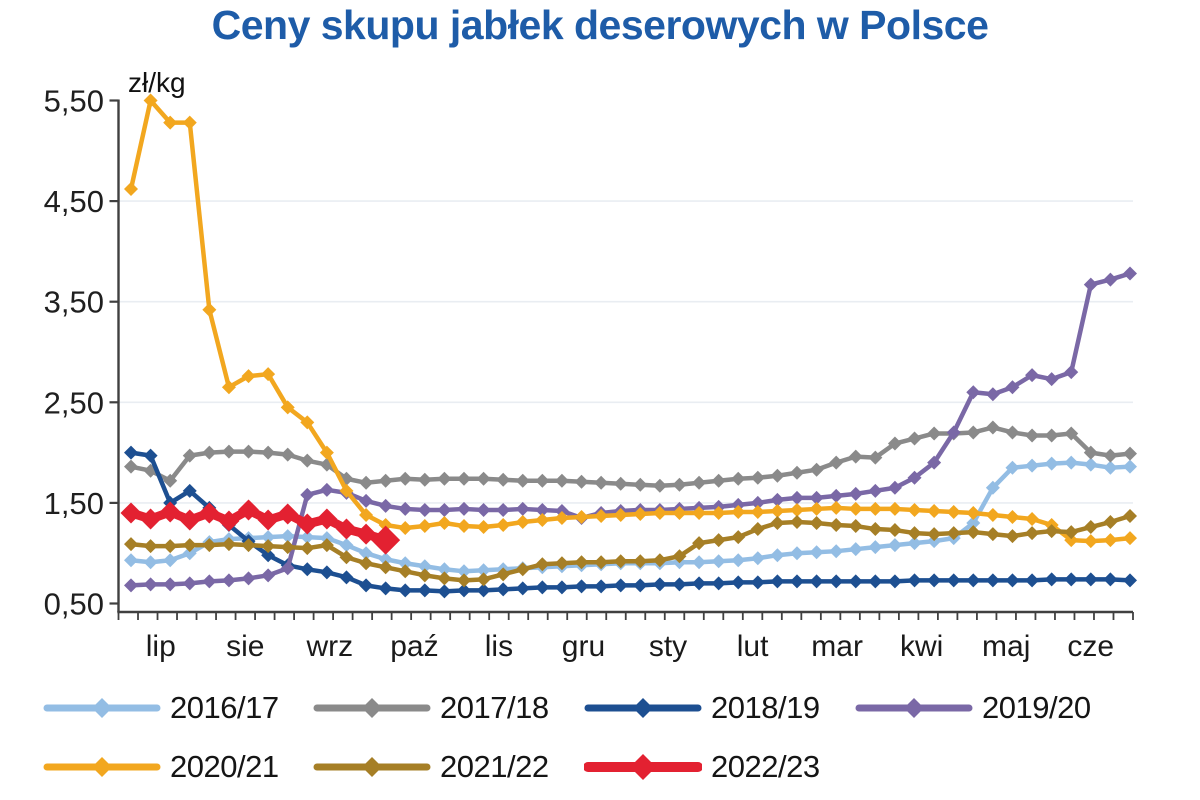 Image resolution: width=1200 pixels, height=800 pixels. Describe the element at coordinates (921, 646) in the screenshot. I see `month-label-kwi: kwi` at that location.